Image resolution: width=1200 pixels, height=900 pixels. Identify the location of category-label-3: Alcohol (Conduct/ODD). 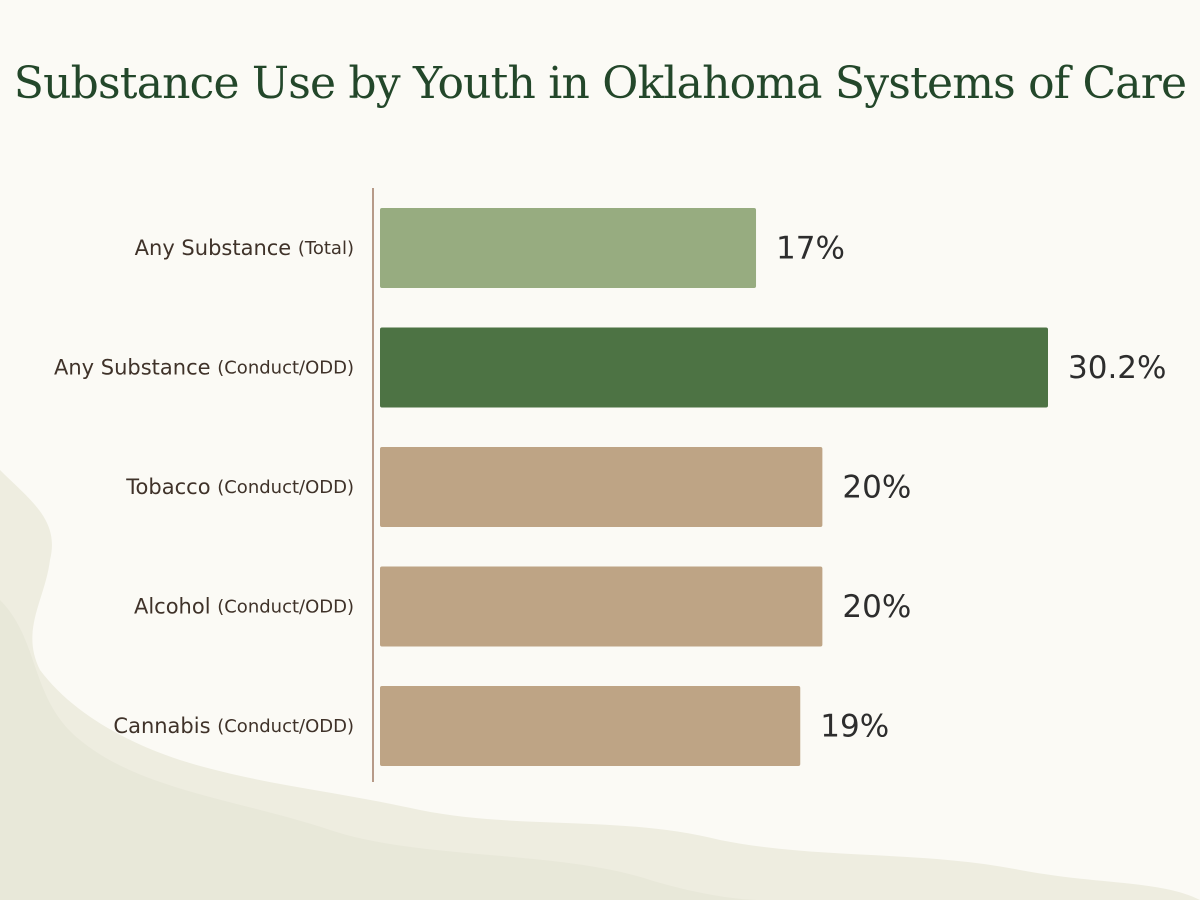
(244, 607).